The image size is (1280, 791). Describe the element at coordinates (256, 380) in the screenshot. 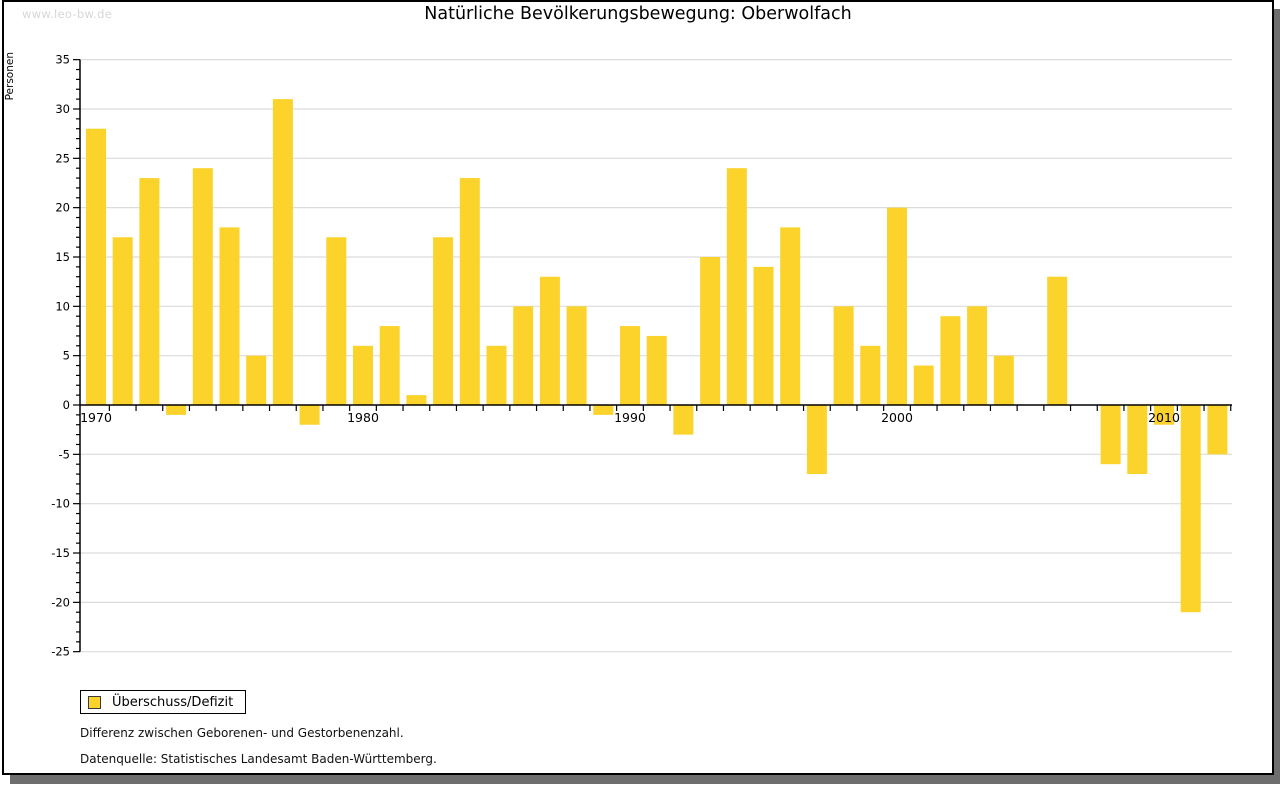

I see `bar-1976` at that location.